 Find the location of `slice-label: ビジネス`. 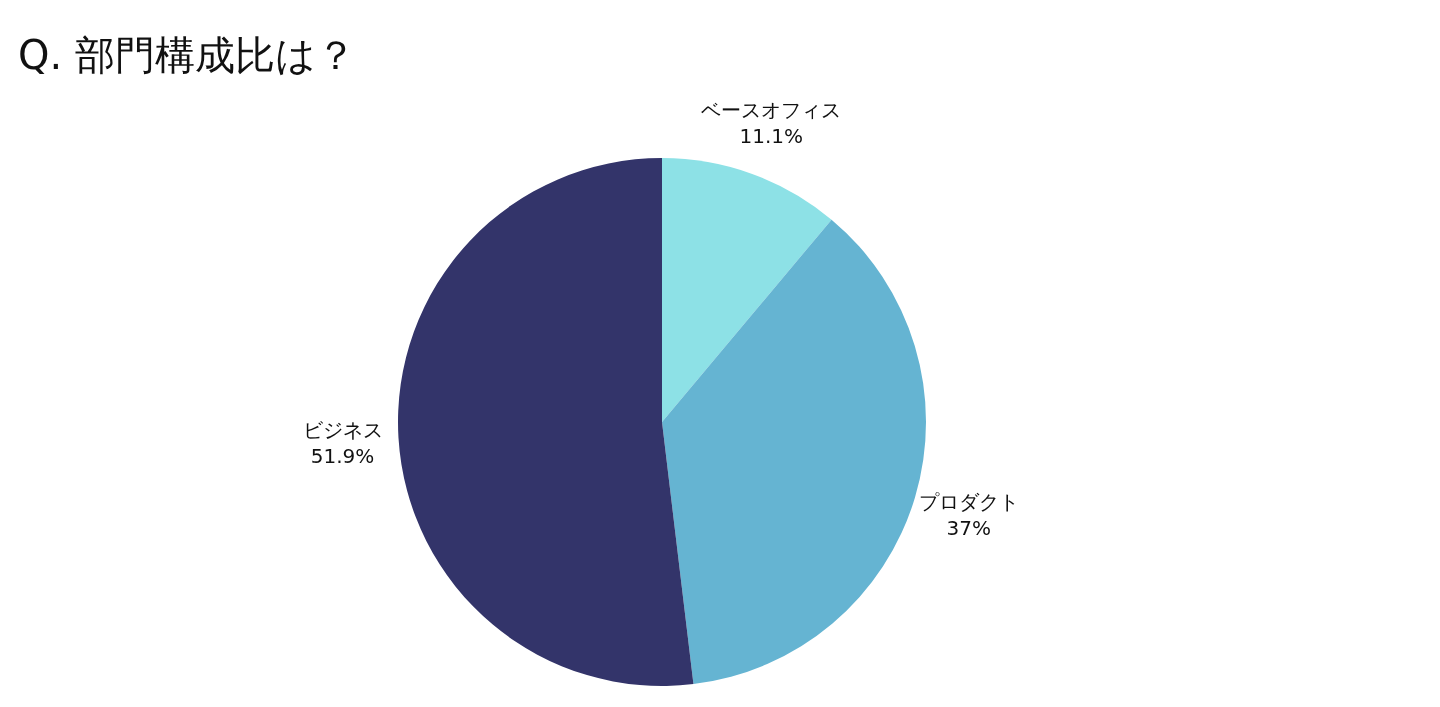

slice-label: ビジネス is located at coordinates (342, 430).